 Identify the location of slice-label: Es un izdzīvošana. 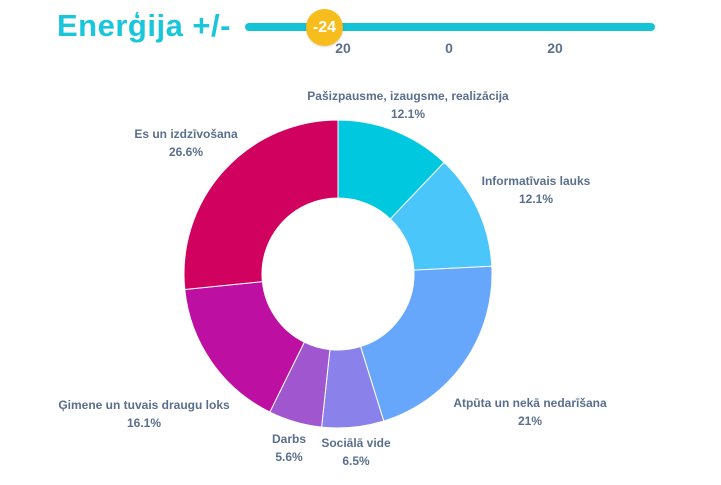
(186, 134).